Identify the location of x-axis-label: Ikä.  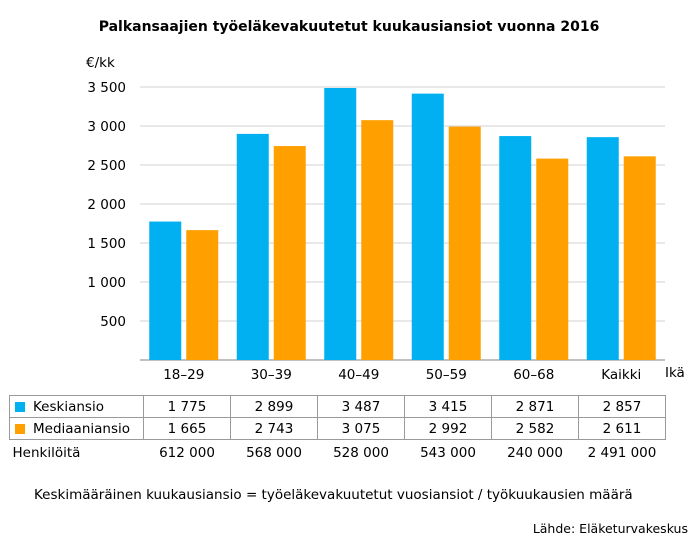
(675, 373).